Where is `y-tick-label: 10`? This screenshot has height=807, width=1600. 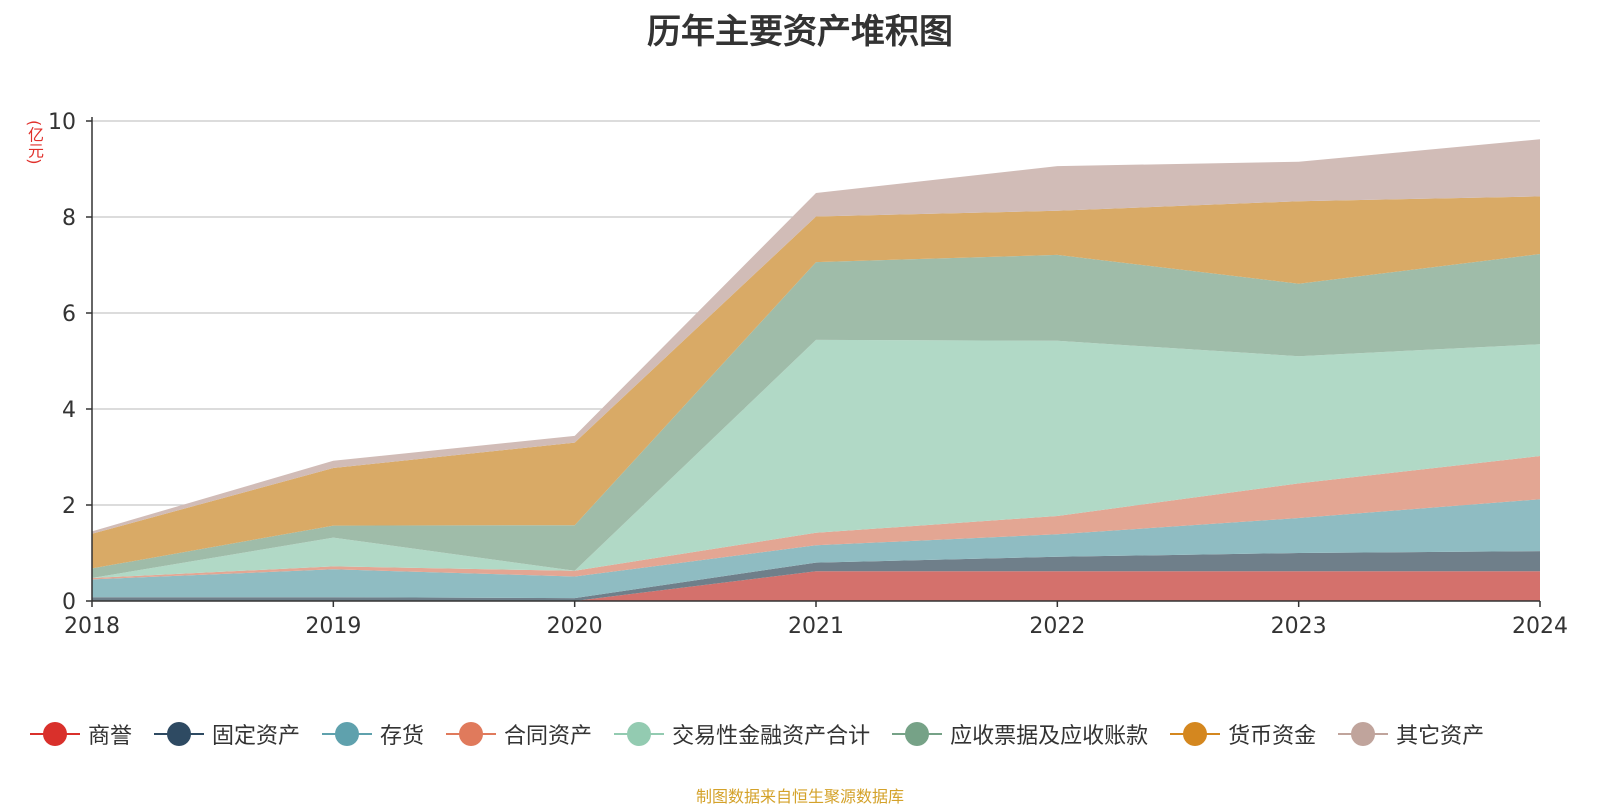
y-tick-label: 10 is located at coordinates (62, 122).